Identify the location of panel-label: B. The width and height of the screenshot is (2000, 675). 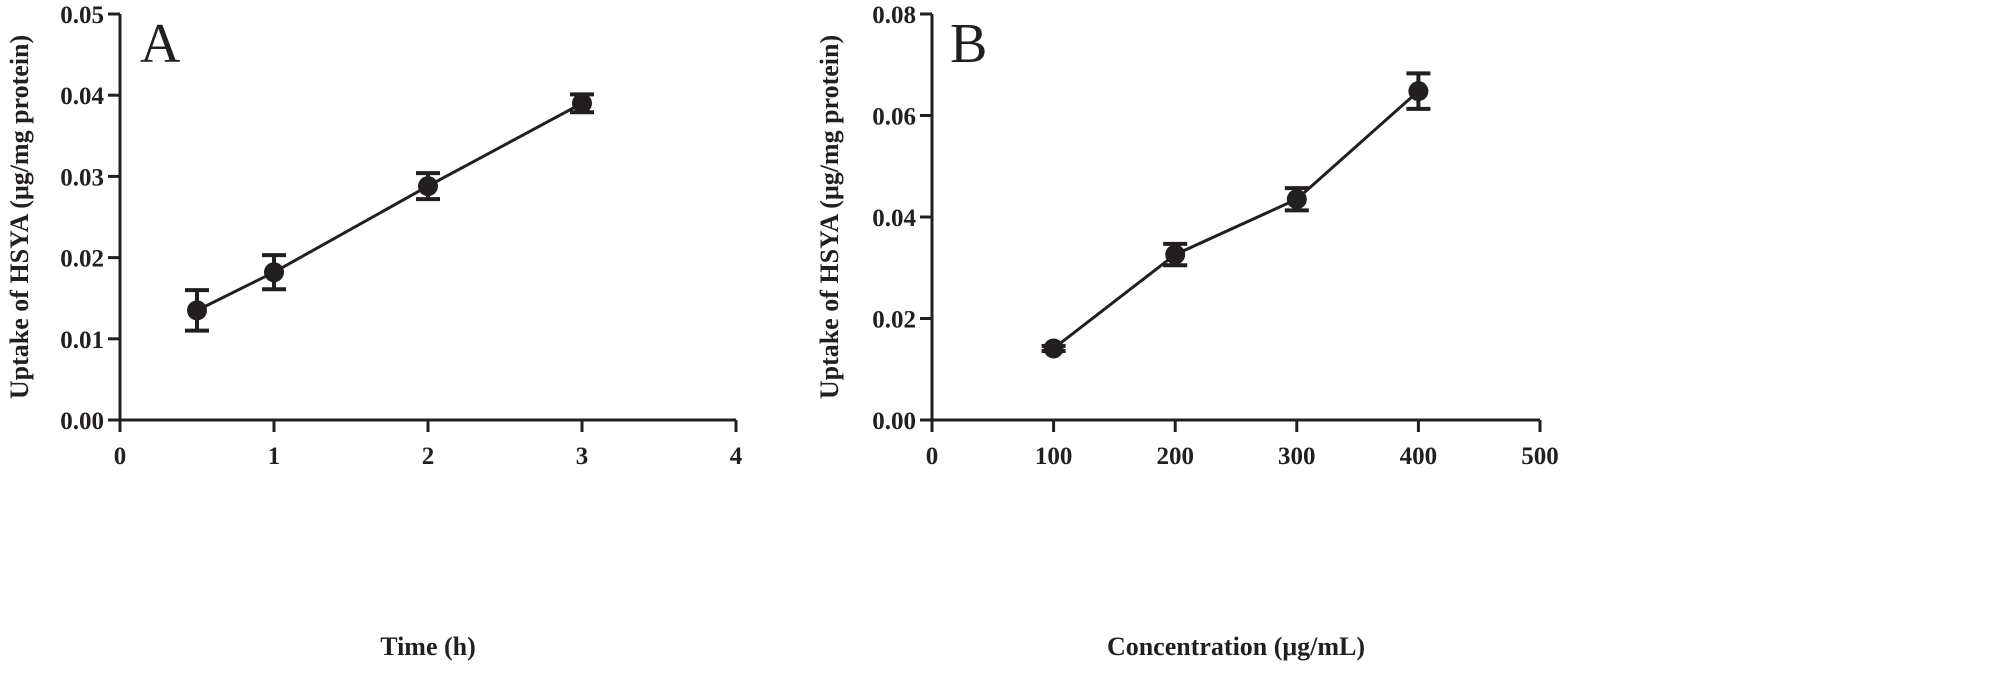
(968, 44).